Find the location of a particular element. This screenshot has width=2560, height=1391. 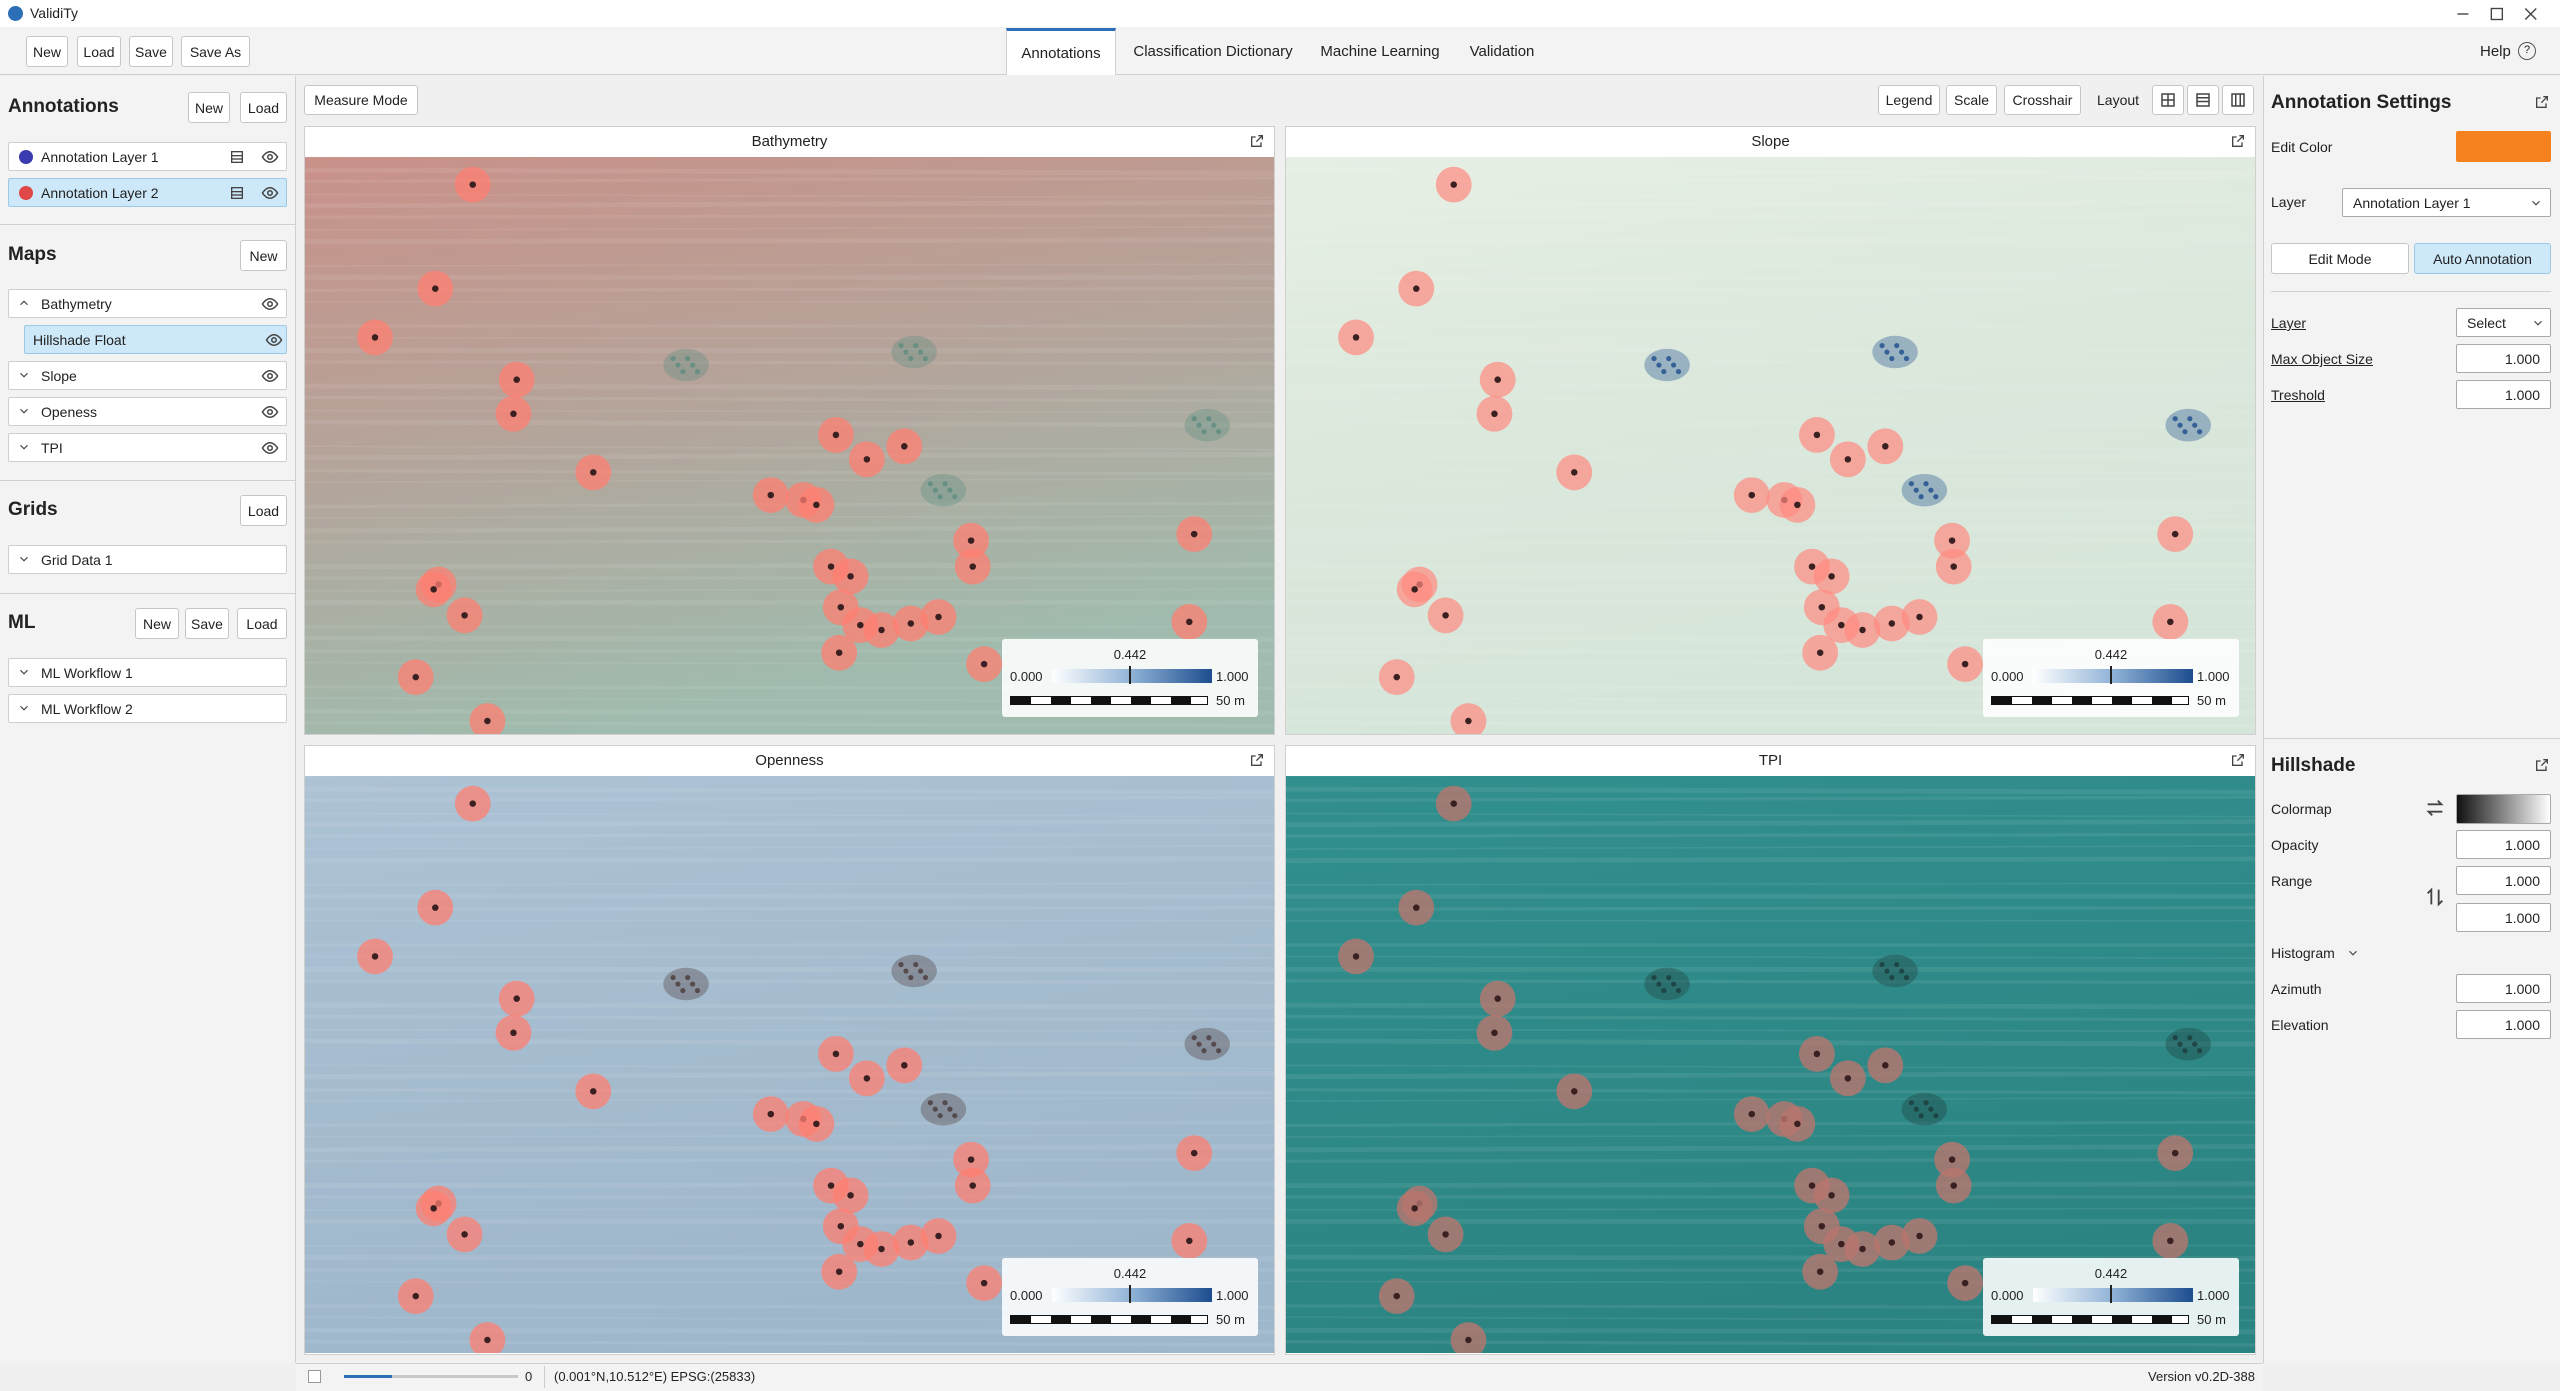

swap-icon is located at coordinates (2435, 808).